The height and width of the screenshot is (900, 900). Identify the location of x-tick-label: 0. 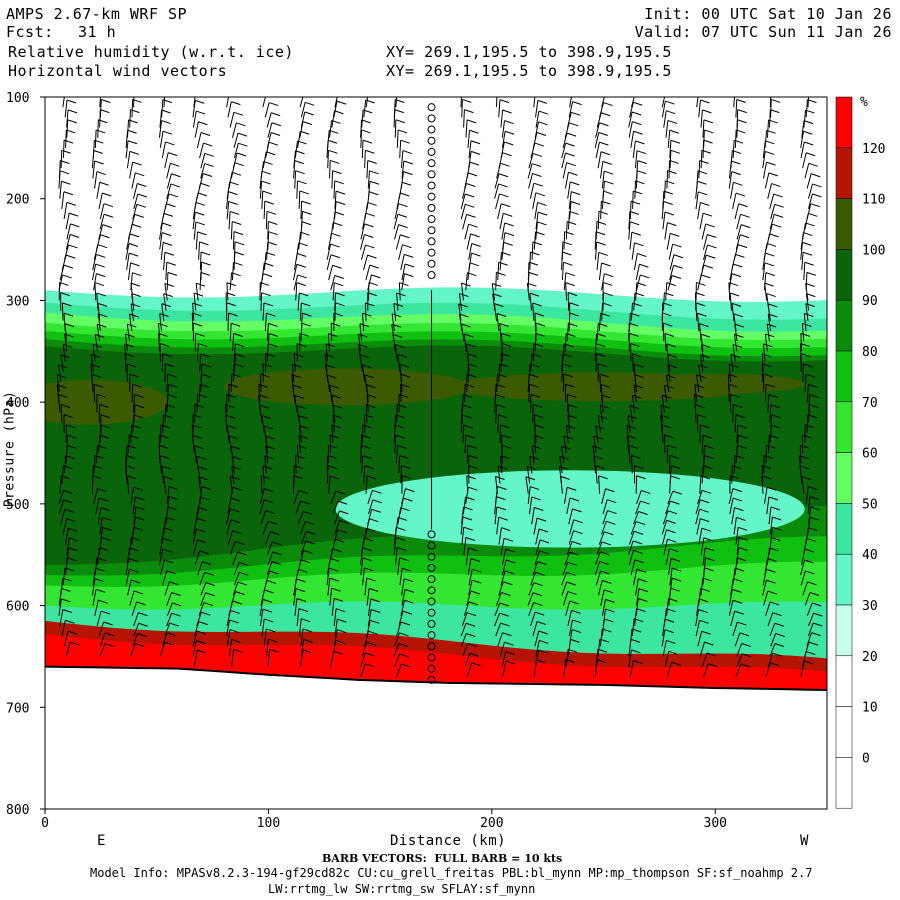
(45, 823).